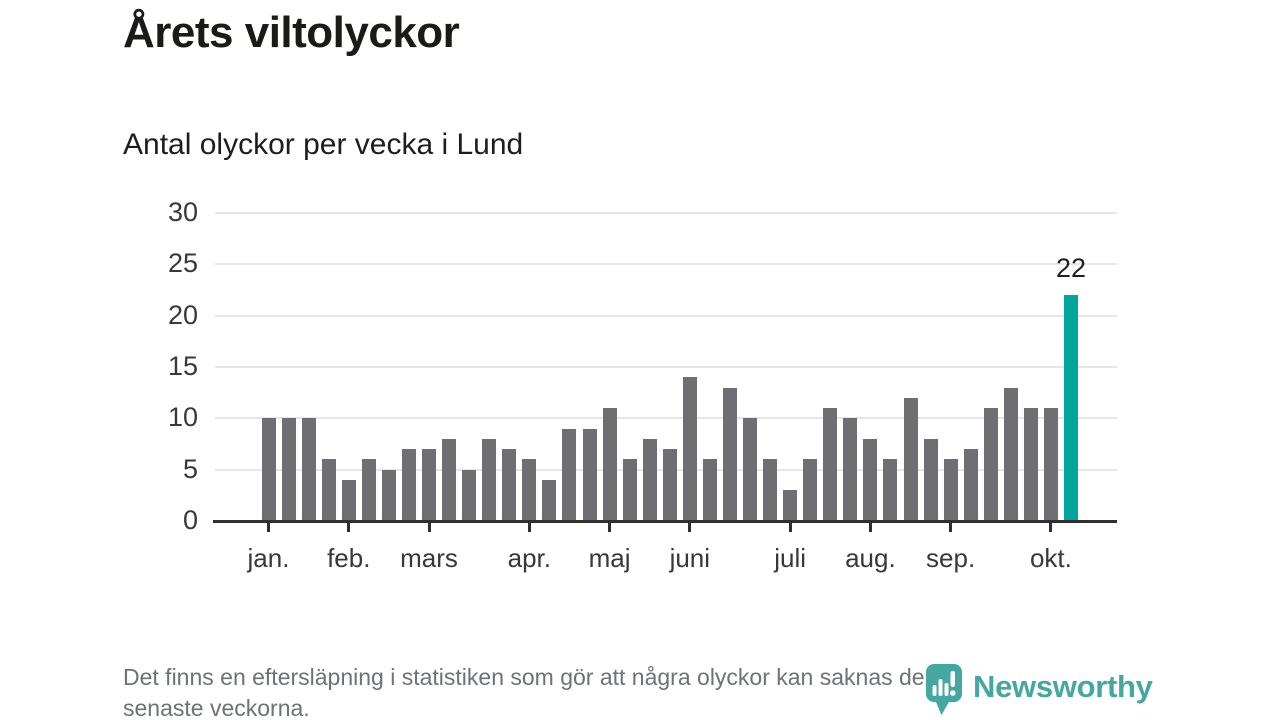 This screenshot has width=1280, height=720. I want to click on x-axis-tick-maj, so click(610, 527).